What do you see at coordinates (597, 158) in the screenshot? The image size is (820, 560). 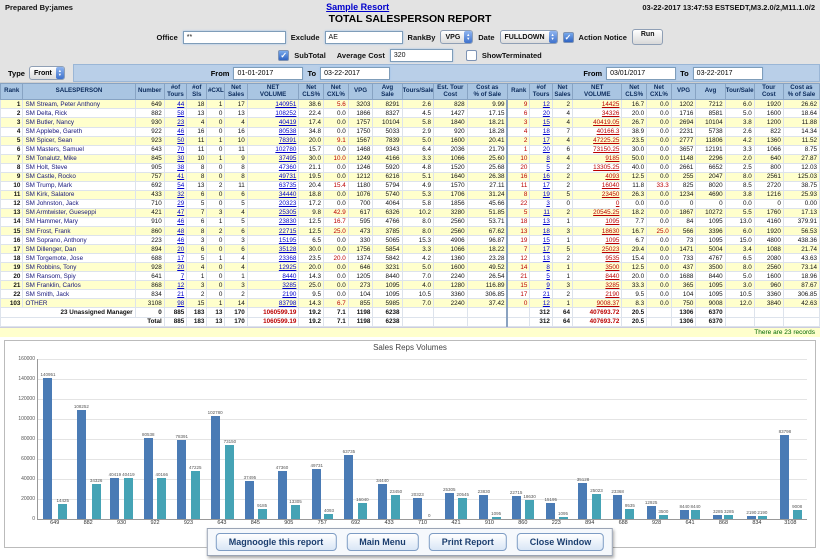 I see `table-cell-link: 9185` at bounding box center [597, 158].